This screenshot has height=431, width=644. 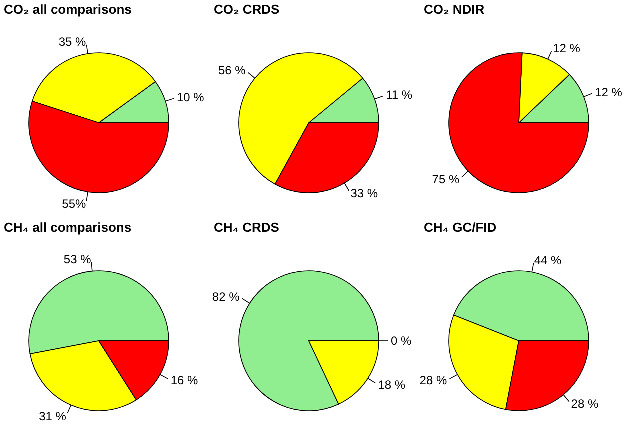 I want to click on data-label: 10 %, so click(x=190, y=97).